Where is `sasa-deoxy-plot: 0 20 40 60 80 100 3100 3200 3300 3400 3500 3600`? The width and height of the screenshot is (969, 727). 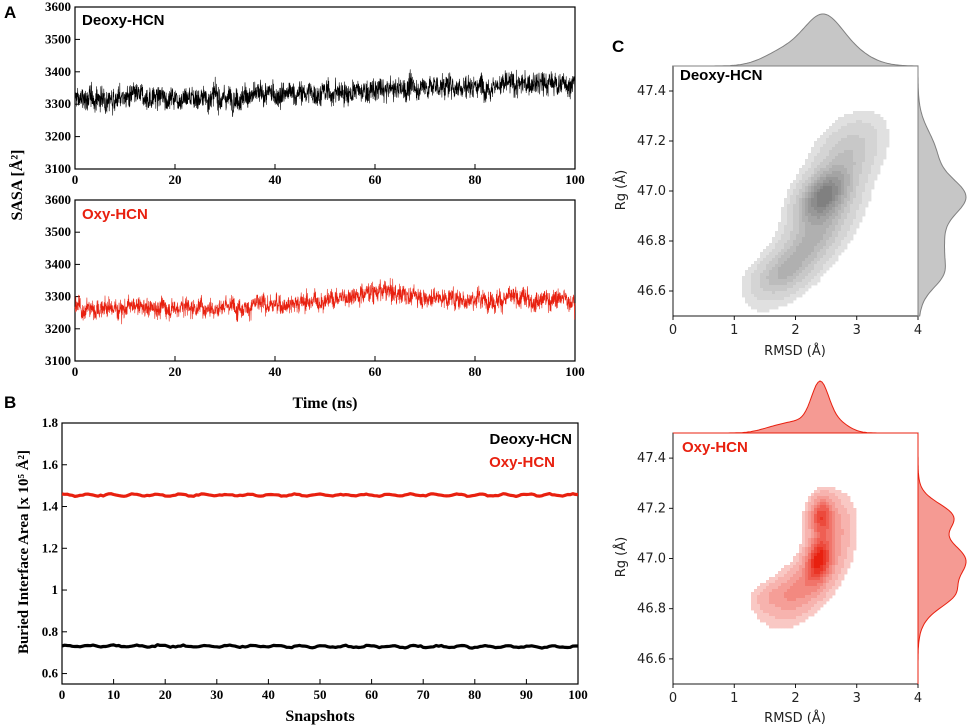 sasa-deoxy-plot: 0 20 40 60 80 100 3100 3200 3300 3400 3500 3600 is located at coordinates (315, 93).